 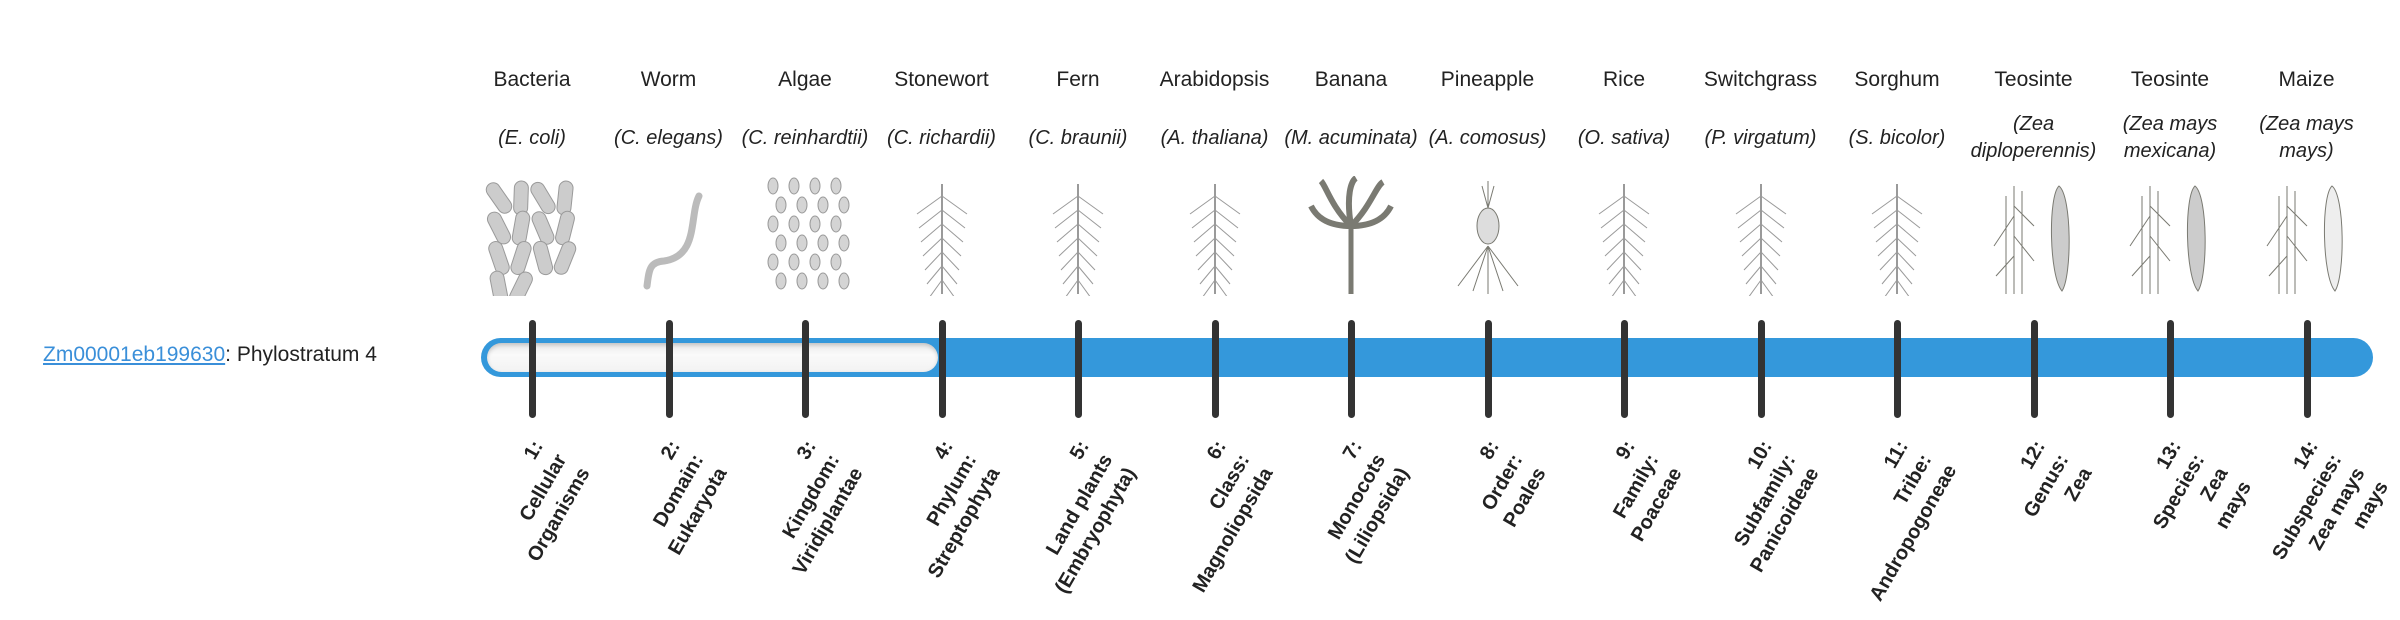 I want to click on species-text: (S. bicolor), so click(x=1897, y=137).